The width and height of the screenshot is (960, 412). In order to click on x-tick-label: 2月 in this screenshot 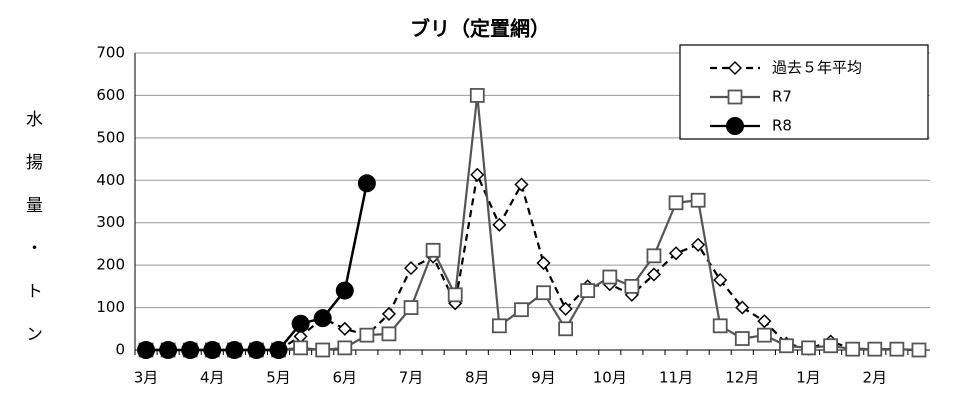, I will do `click(875, 378)`.